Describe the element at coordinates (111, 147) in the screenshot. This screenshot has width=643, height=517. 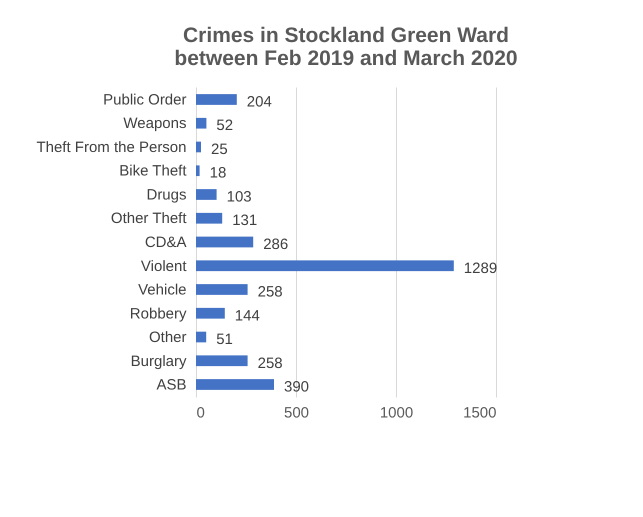
I see `y-tick-label: Theft From the Person` at that location.